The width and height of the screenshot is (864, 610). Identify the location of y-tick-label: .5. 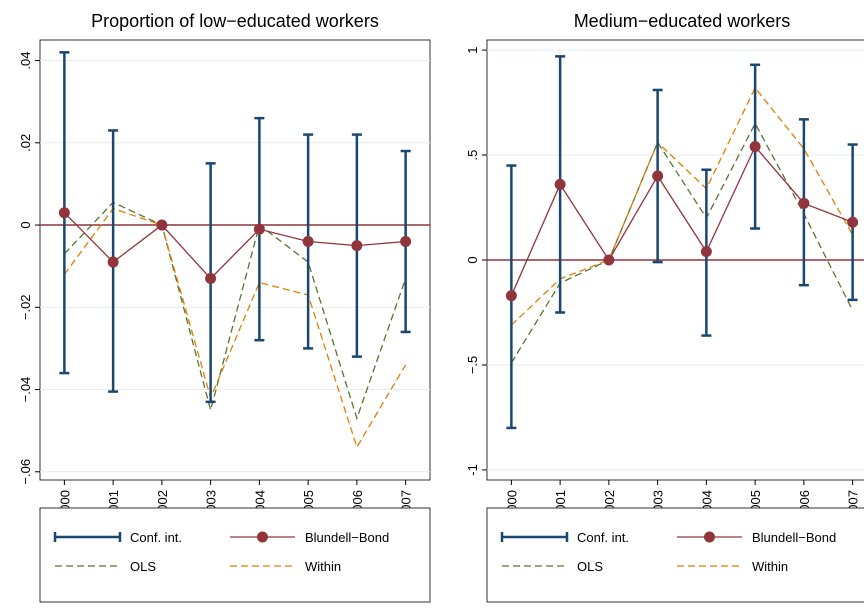
(472, 155).